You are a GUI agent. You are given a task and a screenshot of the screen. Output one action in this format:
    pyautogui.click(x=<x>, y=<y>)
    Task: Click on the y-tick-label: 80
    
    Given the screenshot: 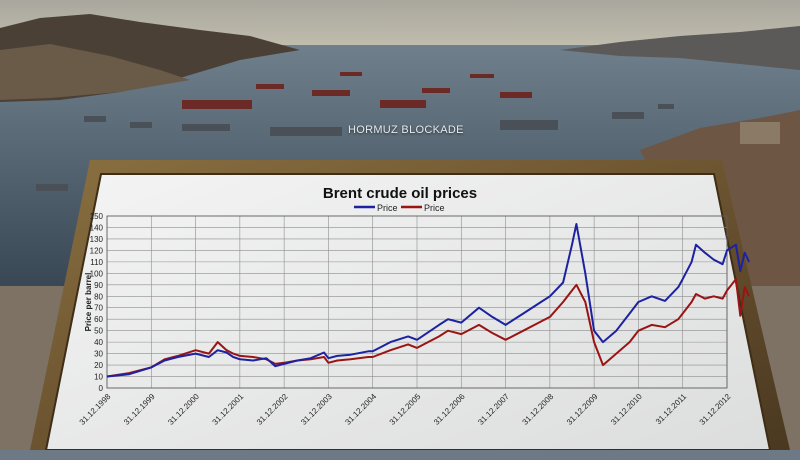 What is the action you would take?
    pyautogui.click(x=98, y=296)
    